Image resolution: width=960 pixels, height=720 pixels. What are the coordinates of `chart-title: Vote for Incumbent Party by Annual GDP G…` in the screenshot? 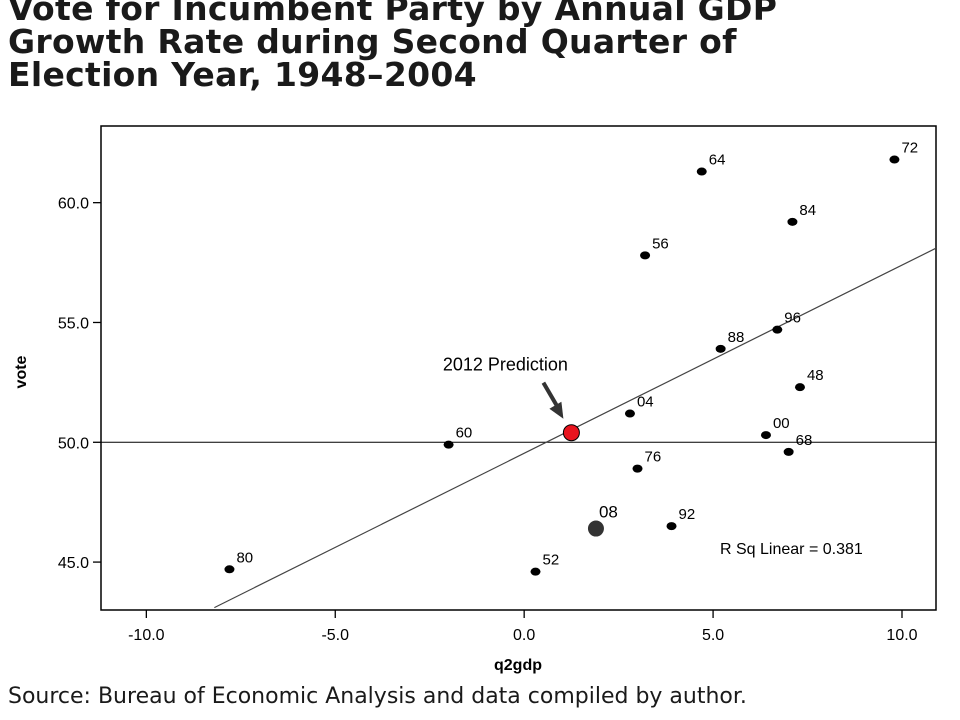 It's located at (483, 45).